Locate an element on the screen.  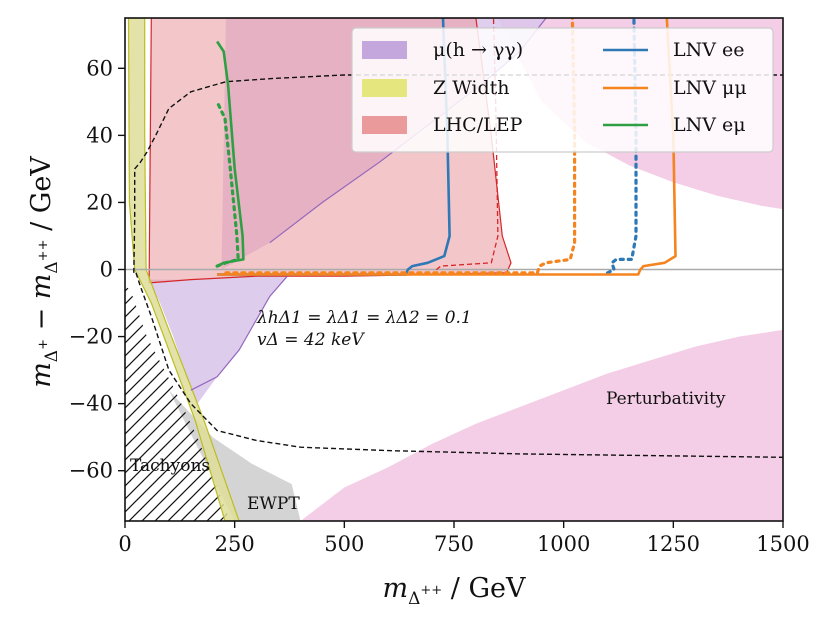
x-tick-label: 1250 is located at coordinates (673, 544).